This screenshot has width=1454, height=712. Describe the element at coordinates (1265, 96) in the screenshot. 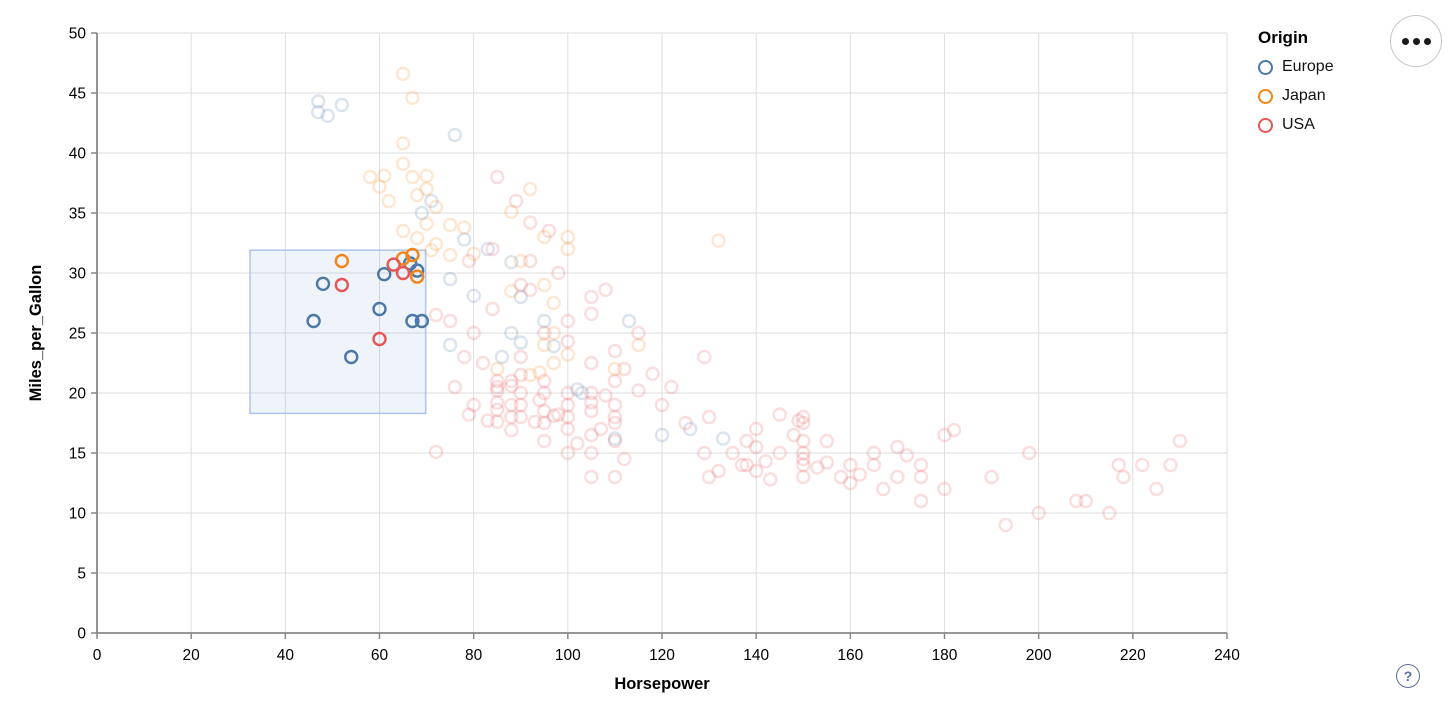

I see `japan-ring-icon` at that location.